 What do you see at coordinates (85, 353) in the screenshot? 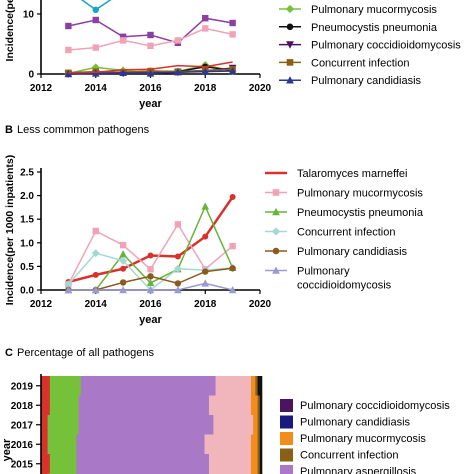
I see `panel-title: Percentage of all pathogens` at bounding box center [85, 353].